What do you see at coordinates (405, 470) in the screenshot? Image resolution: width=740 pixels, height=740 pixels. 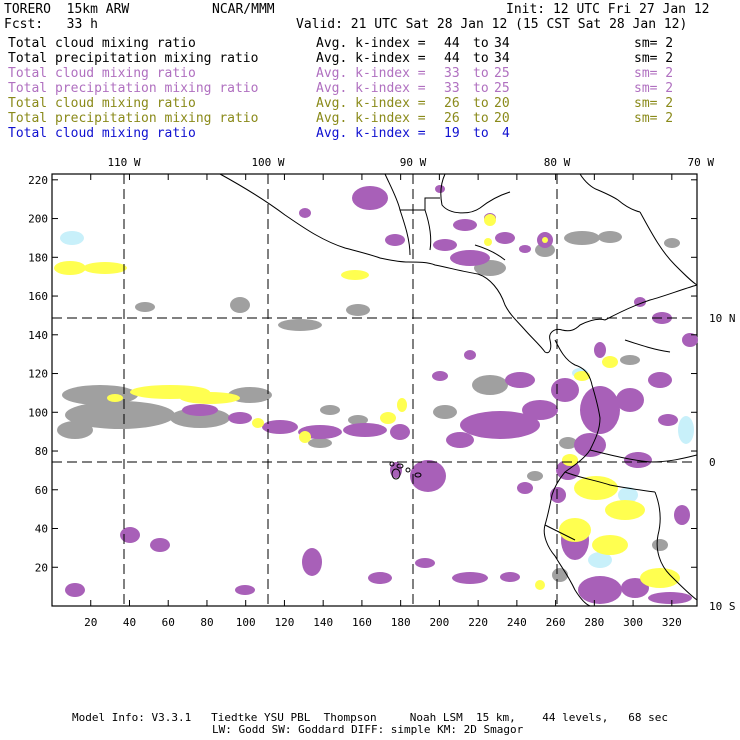 I see `galapagos-islands` at bounding box center [405, 470].